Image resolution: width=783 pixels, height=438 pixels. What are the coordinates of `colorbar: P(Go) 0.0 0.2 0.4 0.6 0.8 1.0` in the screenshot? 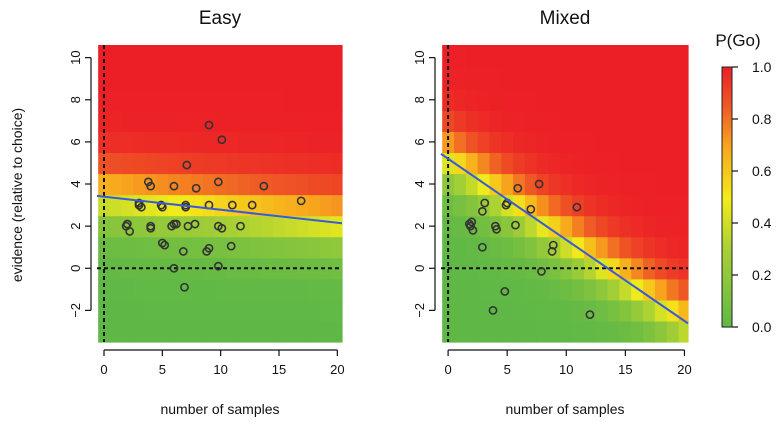 It's located at (743, 183).